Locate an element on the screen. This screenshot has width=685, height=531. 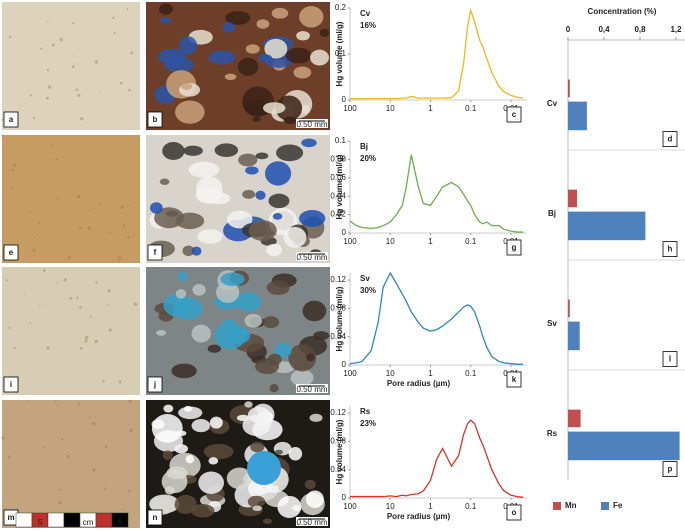
chart-subtitle: 30% is located at coordinates (368, 290).